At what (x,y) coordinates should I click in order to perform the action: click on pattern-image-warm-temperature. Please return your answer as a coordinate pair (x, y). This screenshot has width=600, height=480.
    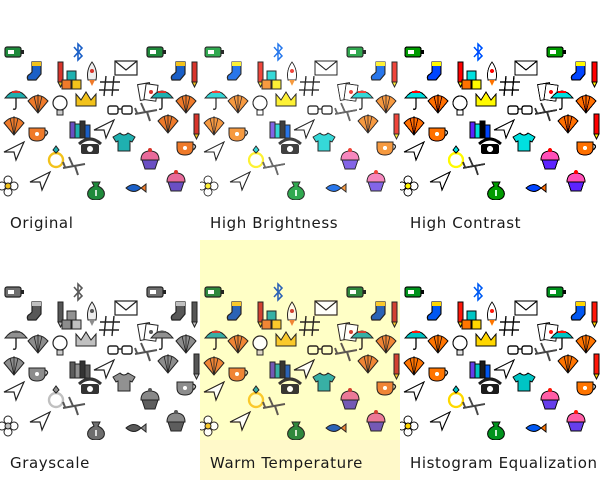
    Looking at the image, I should click on (300, 340).